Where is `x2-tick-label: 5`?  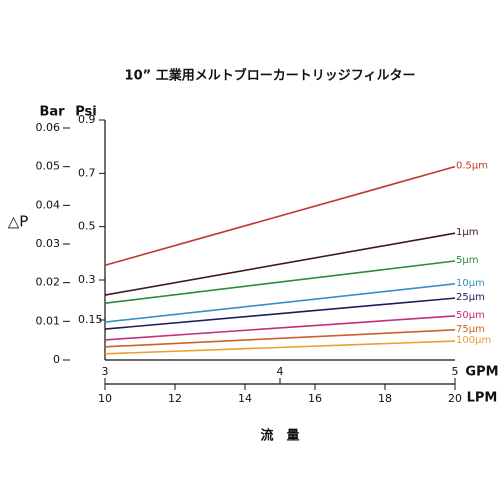 x2-tick-label: 5 is located at coordinates (455, 371).